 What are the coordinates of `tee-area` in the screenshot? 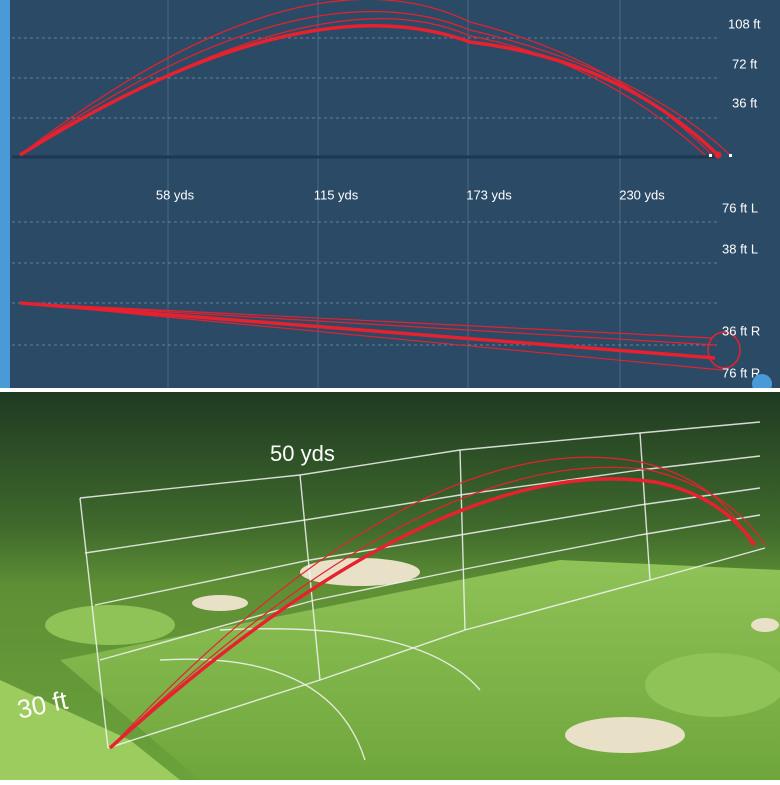 It's located at (90, 730).